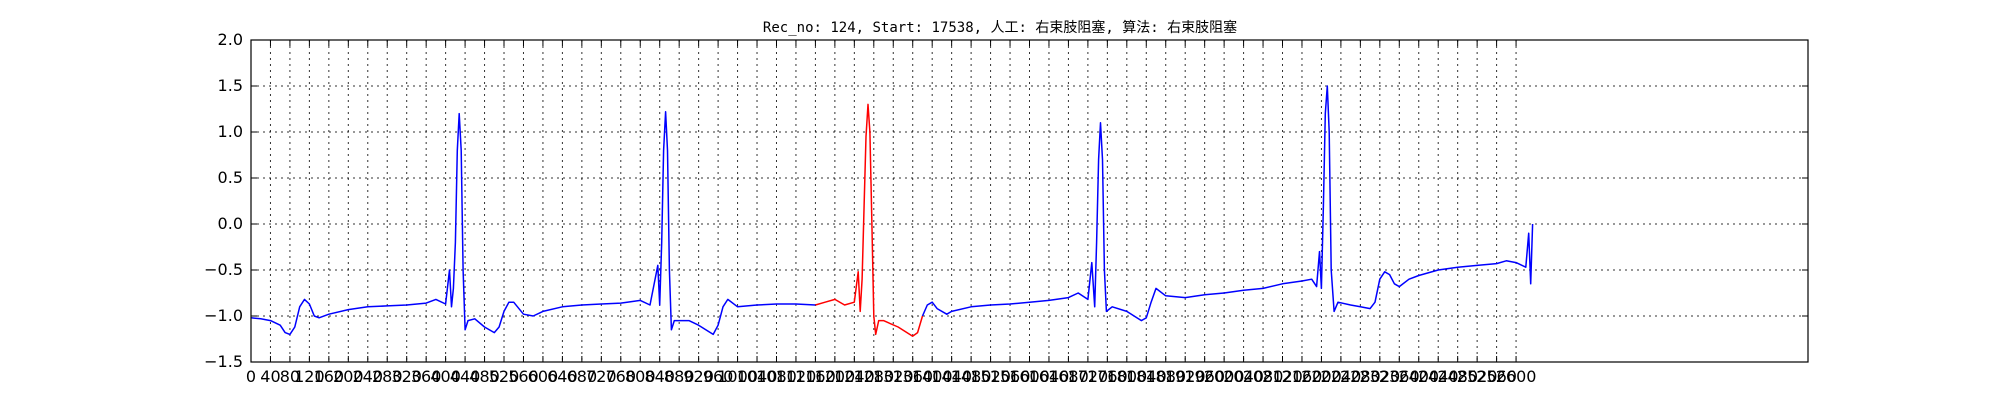 The height and width of the screenshot is (400, 2000). What do you see at coordinates (543, 376) in the screenshot?
I see `x-tick-label: 600` at bounding box center [543, 376].